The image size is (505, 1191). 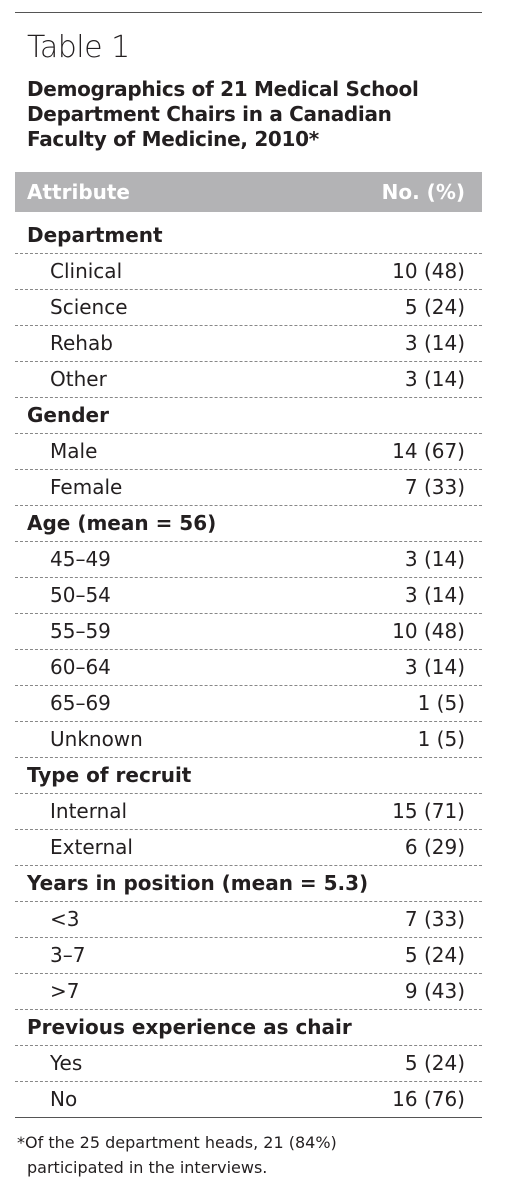 What do you see at coordinates (248, 740) in the screenshot?
I see `table-row: Unknown 1 (5)` at bounding box center [248, 740].